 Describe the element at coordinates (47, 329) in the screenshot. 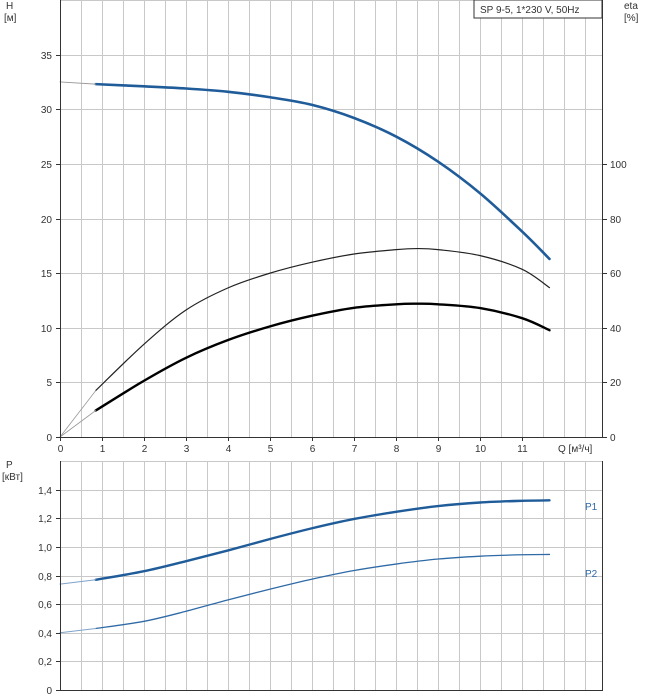

I see `h-tick-label: 10` at that location.